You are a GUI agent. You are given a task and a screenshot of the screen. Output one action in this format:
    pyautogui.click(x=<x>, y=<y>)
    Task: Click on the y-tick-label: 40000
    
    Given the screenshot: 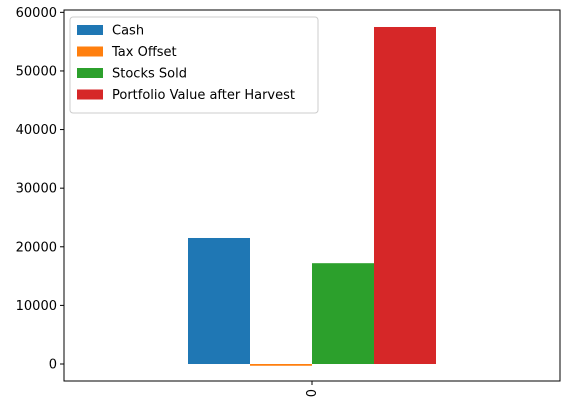 What is the action you would take?
    pyautogui.click(x=36, y=130)
    